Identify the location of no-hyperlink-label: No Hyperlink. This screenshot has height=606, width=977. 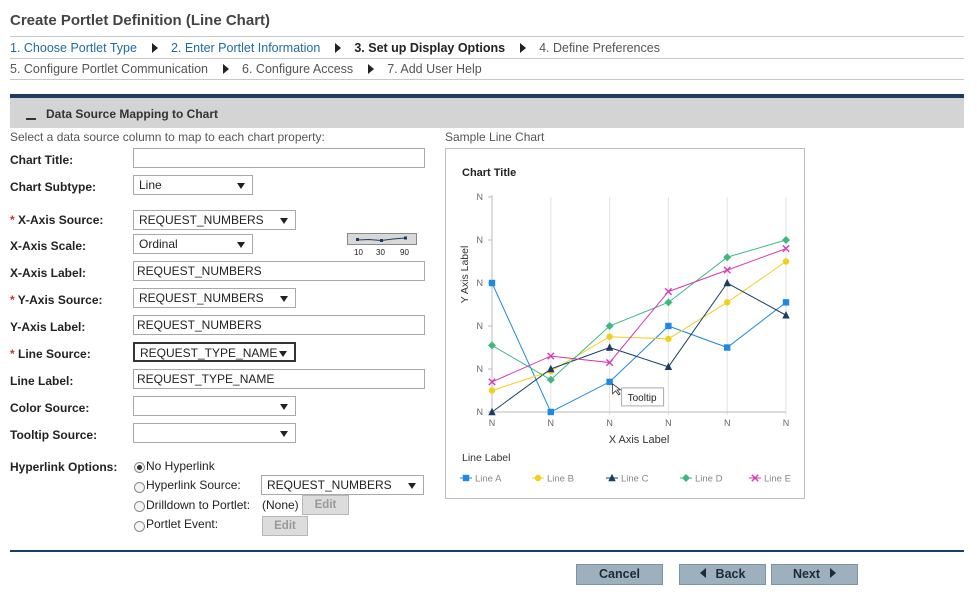
(180, 466).